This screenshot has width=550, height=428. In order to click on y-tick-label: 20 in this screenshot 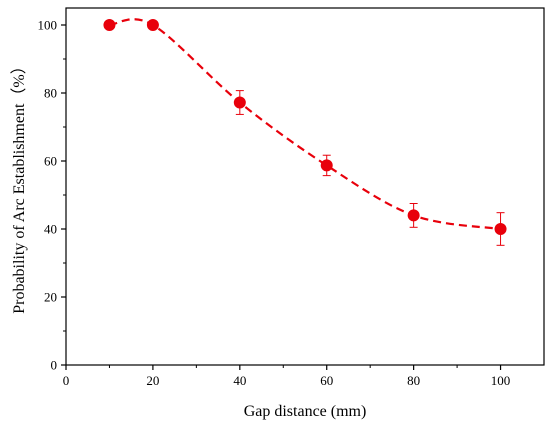, I will do `click(50, 297)`.